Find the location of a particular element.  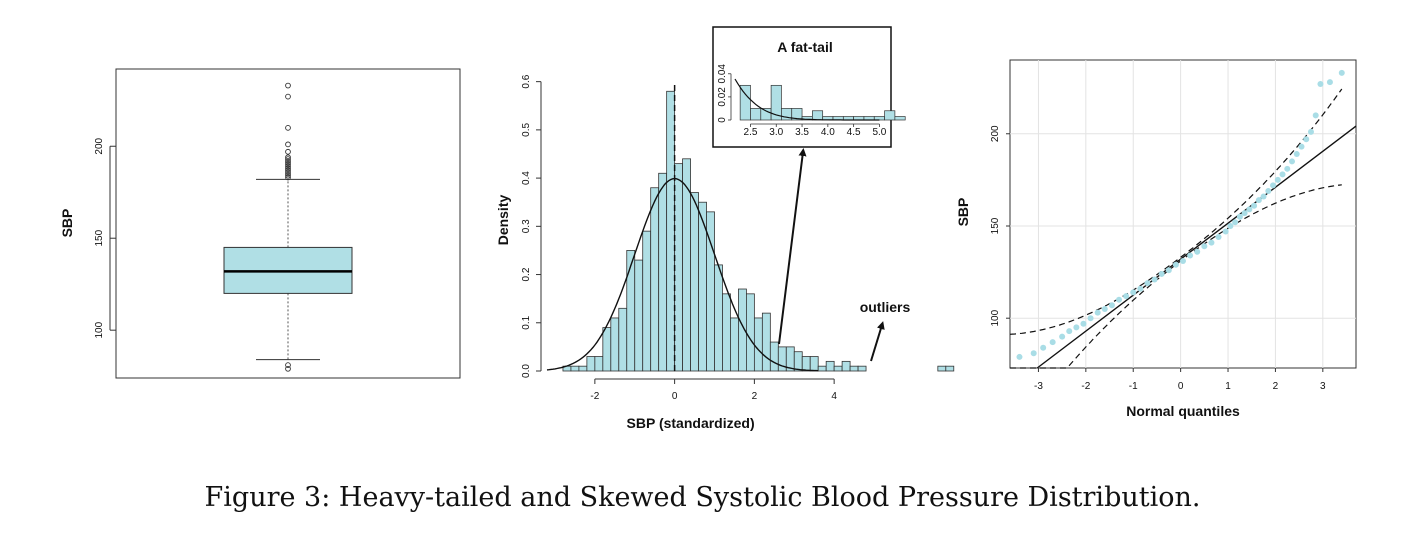

inset-x-tick-label: 3.0 is located at coordinates (776, 132).